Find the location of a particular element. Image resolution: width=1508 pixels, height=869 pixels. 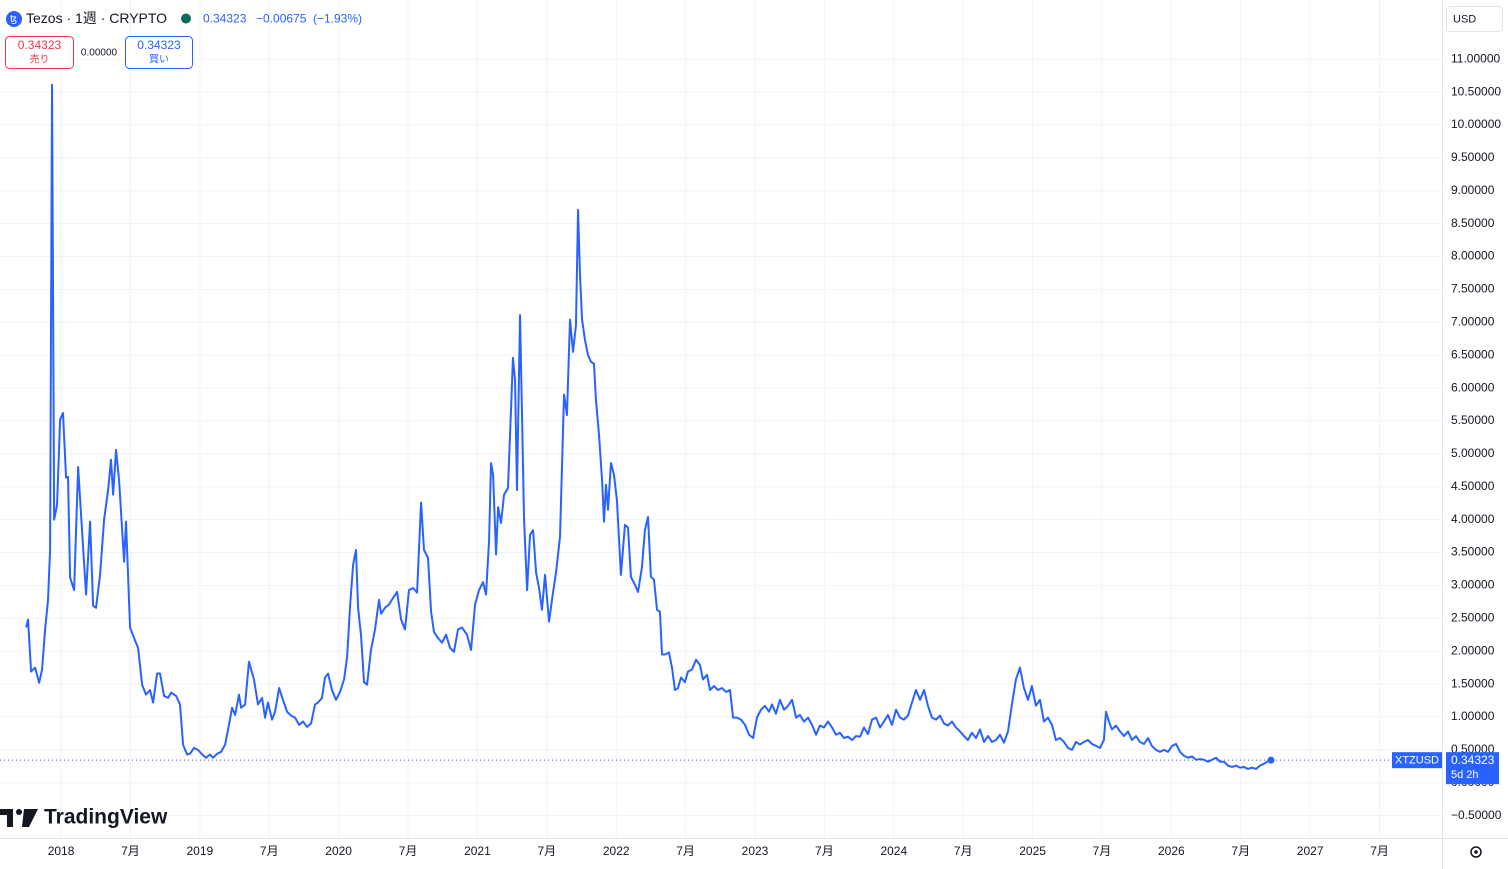

symbol-icon-glyph: ꜩ is located at coordinates (13, 19).